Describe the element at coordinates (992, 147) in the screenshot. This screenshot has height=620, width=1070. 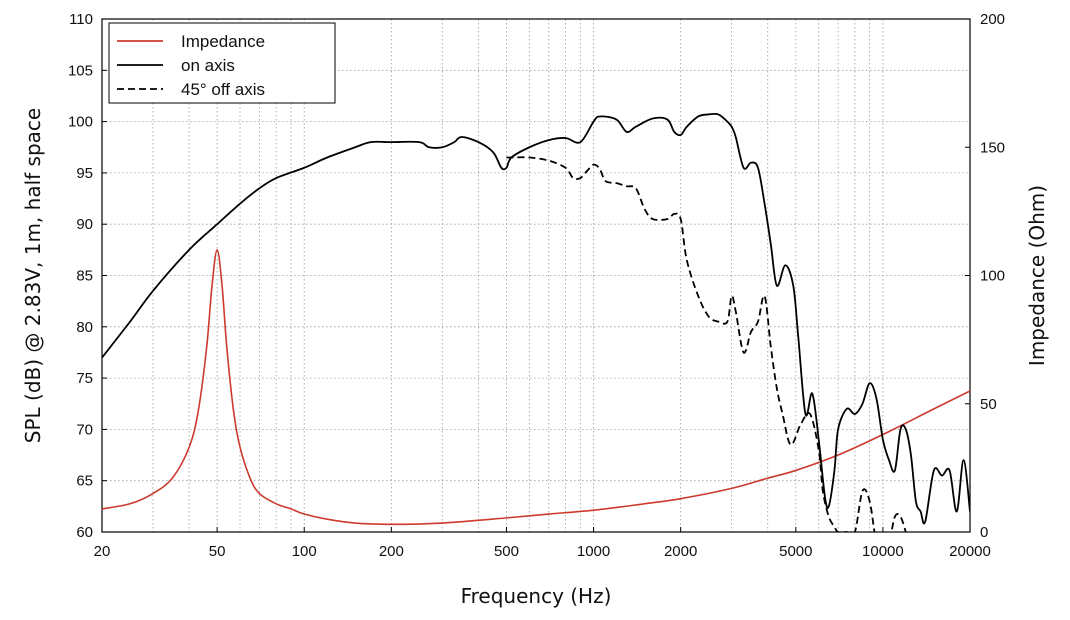
I see `right-y-tick-label: 150` at that location.